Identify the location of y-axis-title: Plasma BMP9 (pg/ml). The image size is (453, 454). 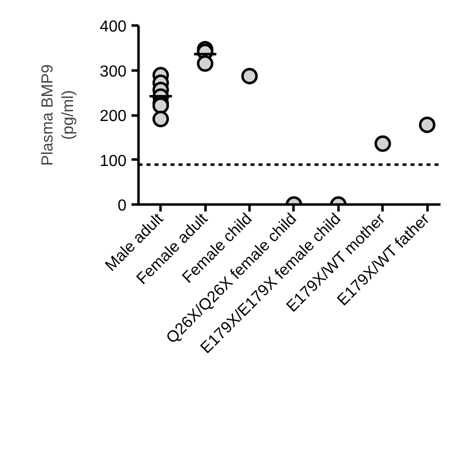
(58, 115).